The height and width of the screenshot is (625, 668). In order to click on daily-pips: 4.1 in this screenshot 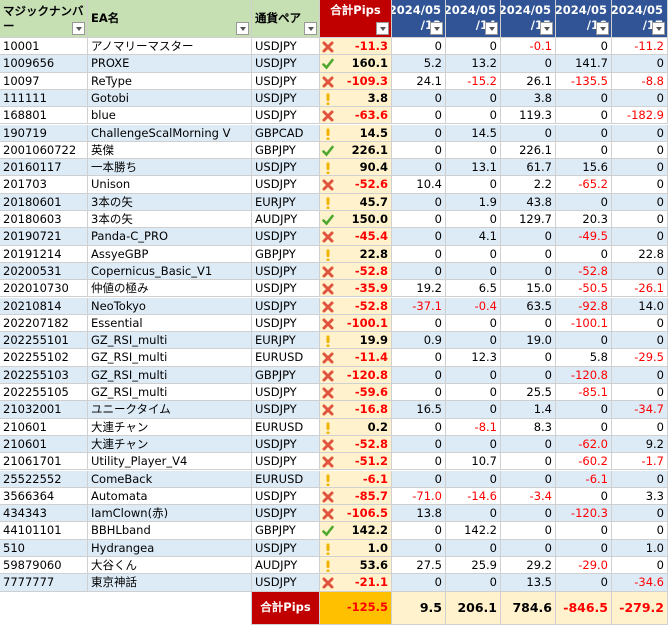, I will do `click(473, 237)`.